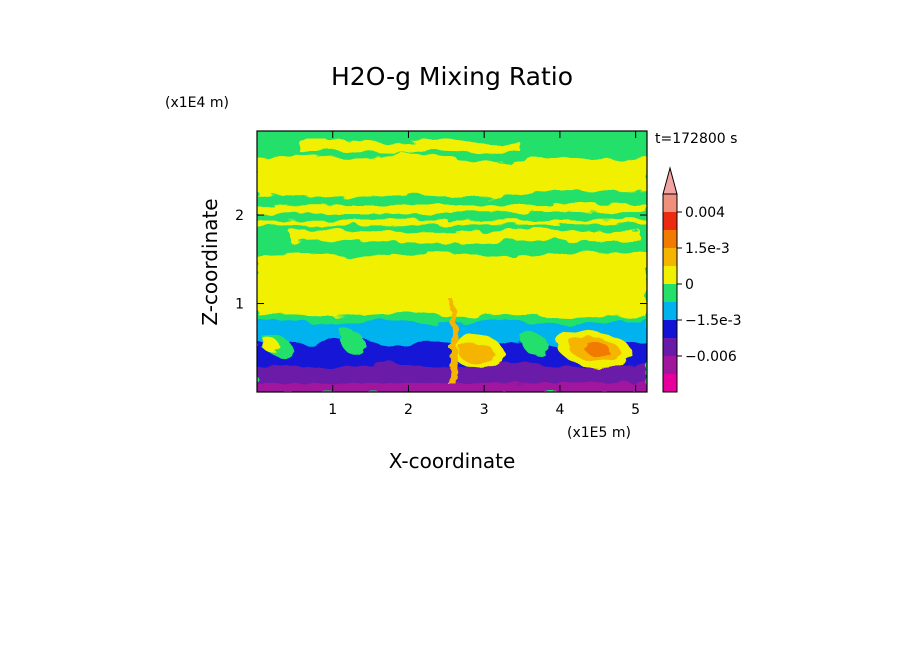 Image resolution: width=904 pixels, height=654 pixels. I want to click on x-tick-label: 5, so click(635, 410).